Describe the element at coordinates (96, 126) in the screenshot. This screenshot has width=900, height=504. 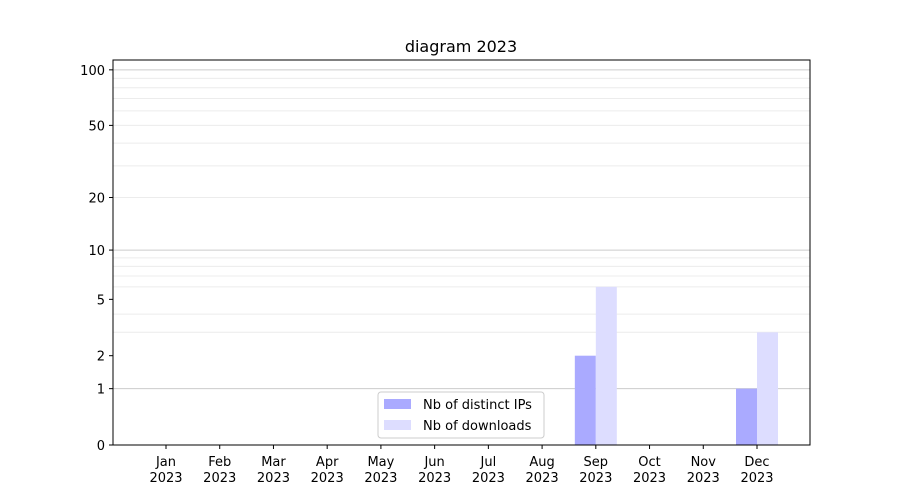
I see `y-tick-label: 50` at that location.